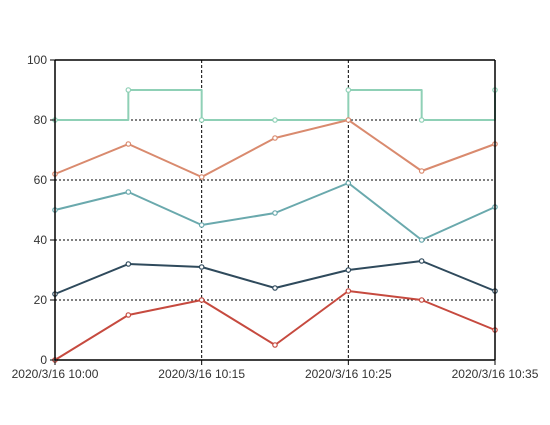 Image resolution: width=550 pixels, height=425 pixels. I want to click on y-tick-label: 80, so click(41, 120).